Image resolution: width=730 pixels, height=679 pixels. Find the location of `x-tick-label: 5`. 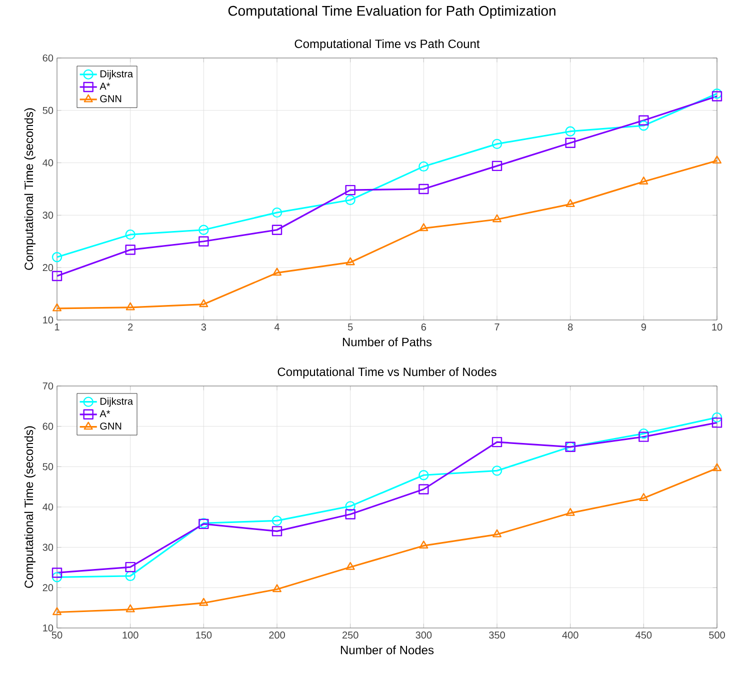

x-tick-label: 5 is located at coordinates (350, 327).